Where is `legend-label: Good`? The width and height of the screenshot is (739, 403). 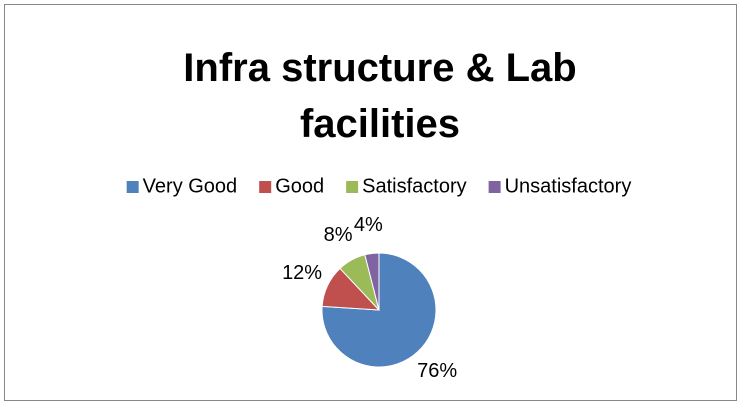 legend-label: Good is located at coordinates (299, 186).